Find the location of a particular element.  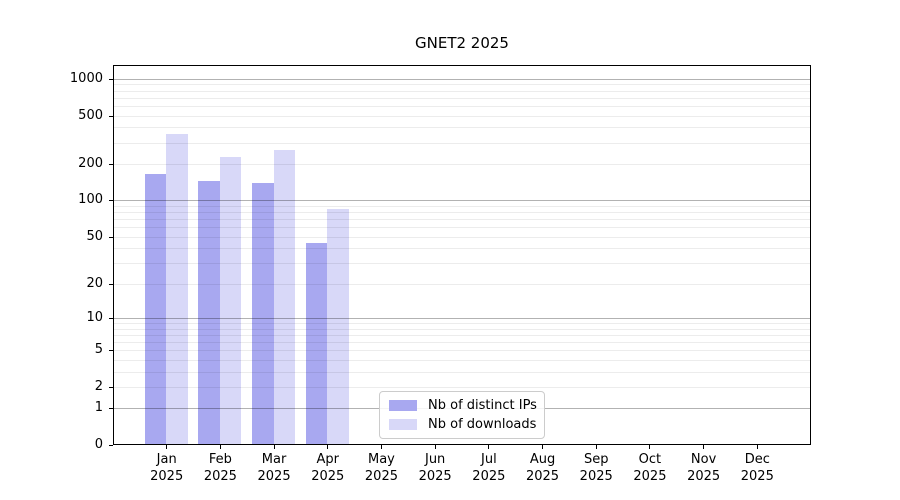

bar-downloads-jan is located at coordinates (177, 289).